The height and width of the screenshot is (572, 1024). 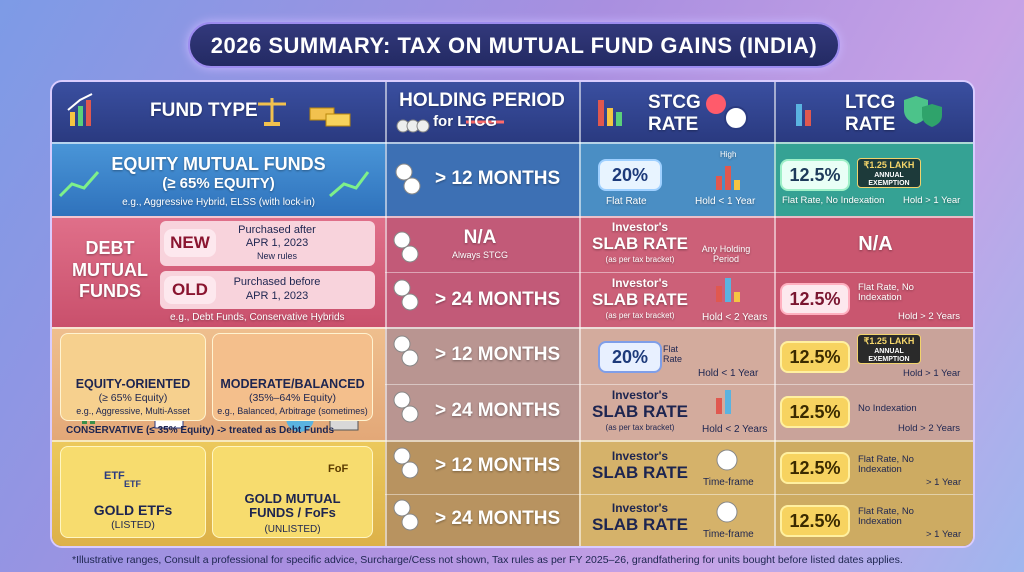 What do you see at coordinates (640, 456) in the screenshot?
I see `gold-short-stcg-pre: Investor's` at bounding box center [640, 456].